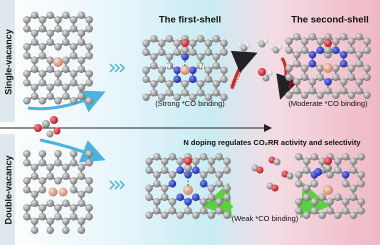  I want to click on easy-arrow, so click(288, 78).